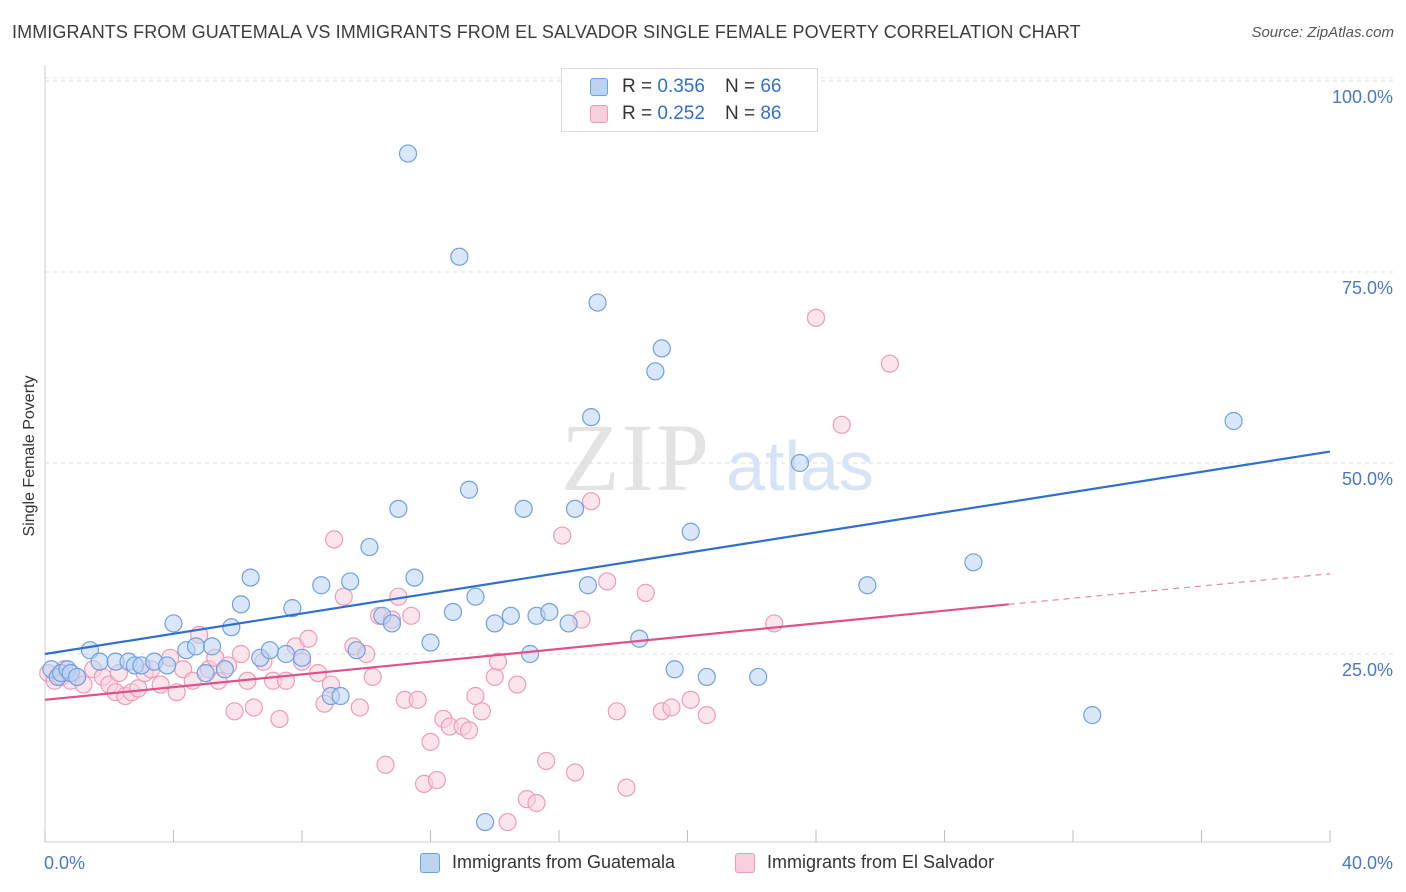 This screenshot has height=892, width=1406. Describe the element at coordinates (1362, 97) in the screenshot. I see `y-tick-label: 100.0%` at that location.